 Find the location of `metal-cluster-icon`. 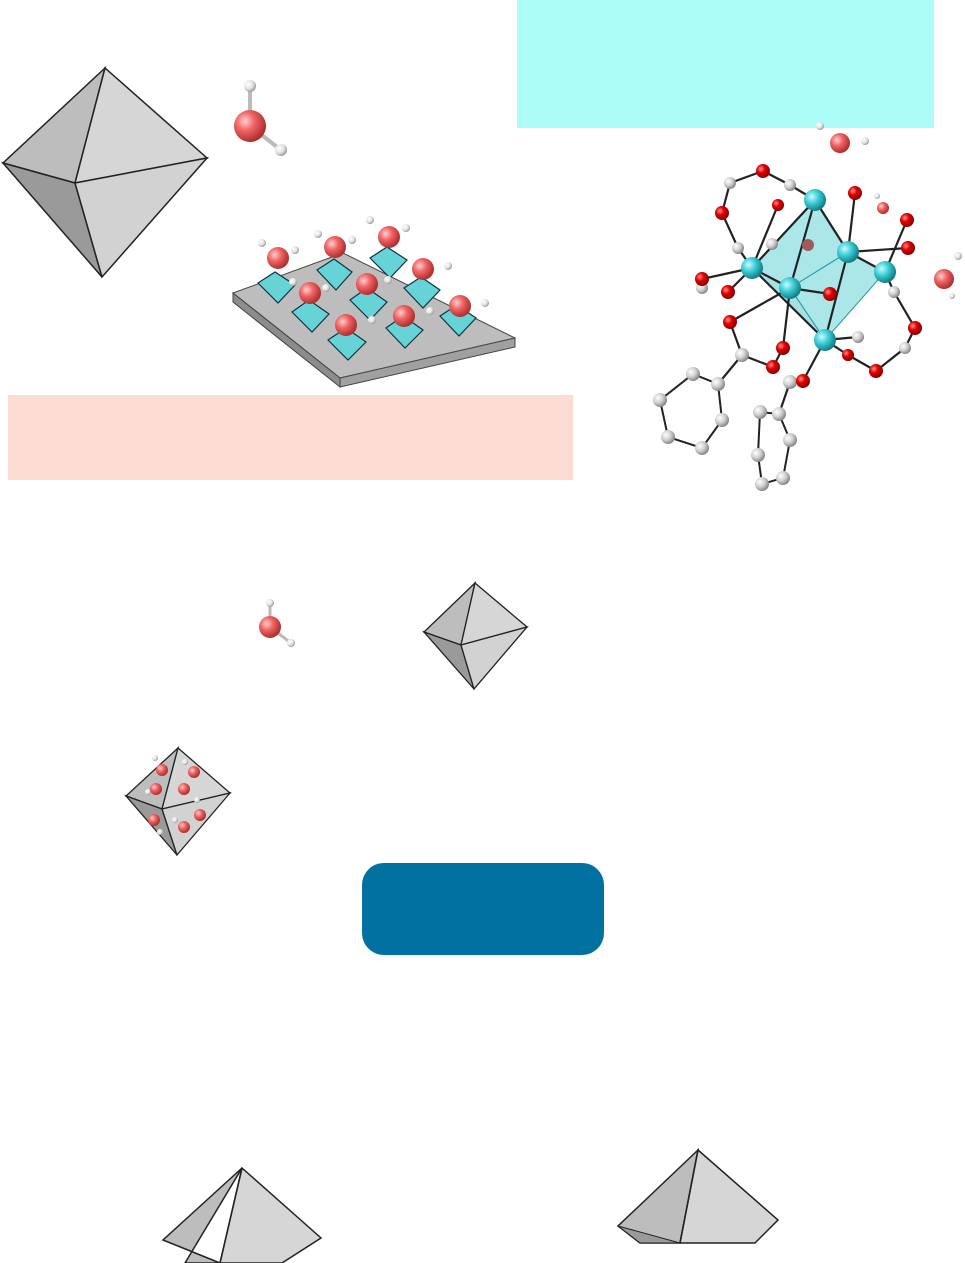

metal-cluster-icon is located at coordinates (807, 306).